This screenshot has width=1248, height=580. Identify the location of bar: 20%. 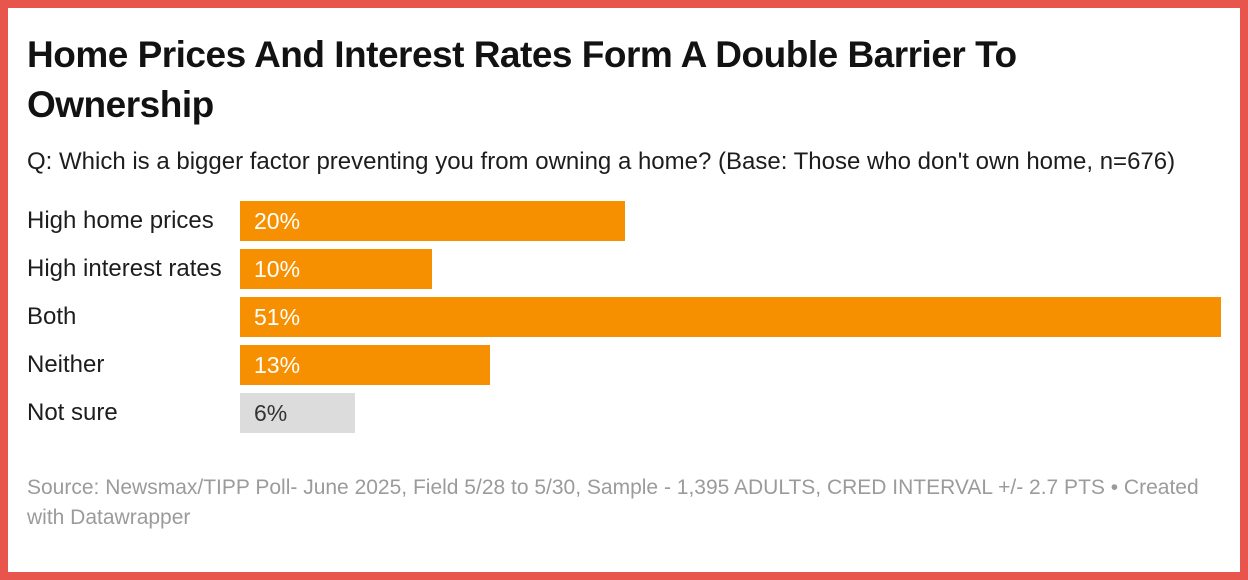
(432, 221).